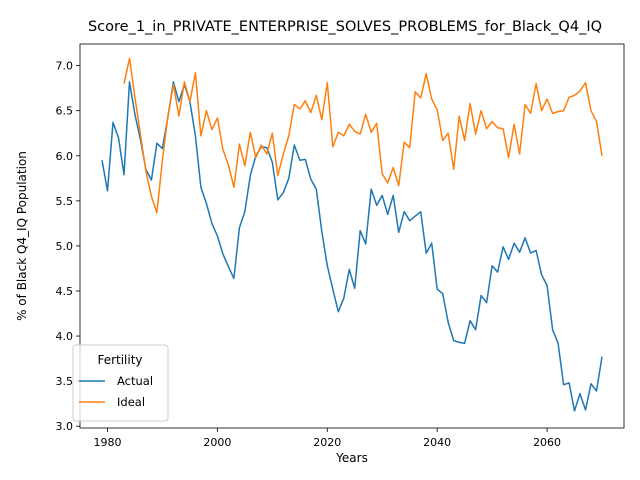 This screenshot has height=480, width=640. I want to click on legend-label-actual: Actual, so click(135, 381).